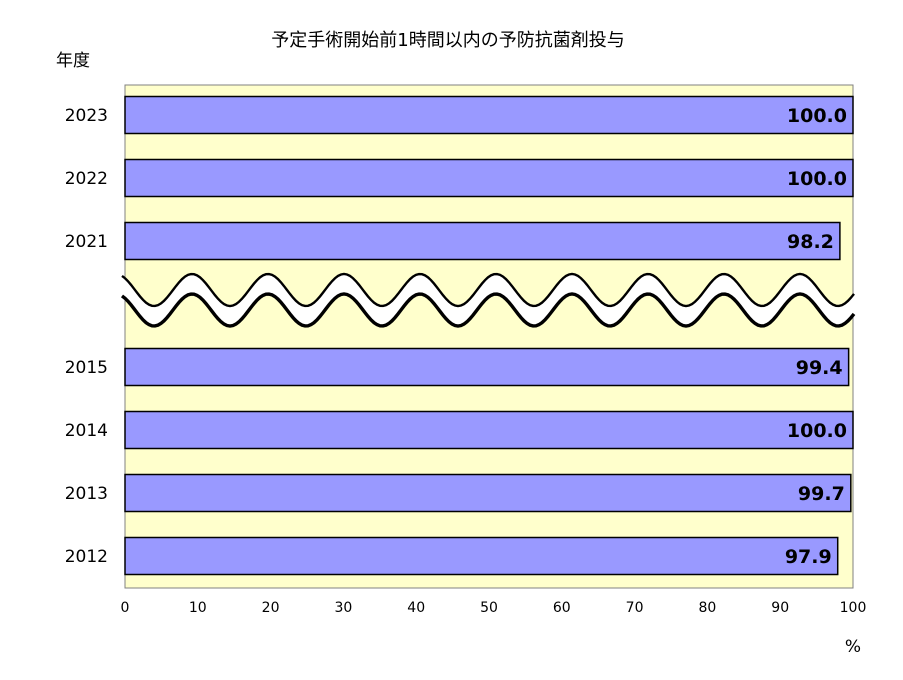 This screenshot has height=680, width=903. What do you see at coordinates (821, 494) in the screenshot?
I see `data-label-2013: 99.7` at bounding box center [821, 494].